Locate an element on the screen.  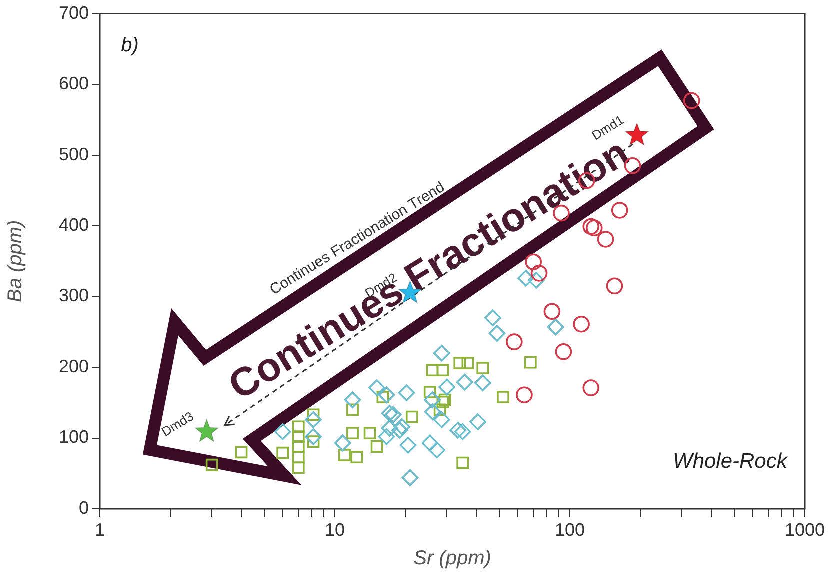
y-tick-label: 0 is located at coordinates (83, 508).